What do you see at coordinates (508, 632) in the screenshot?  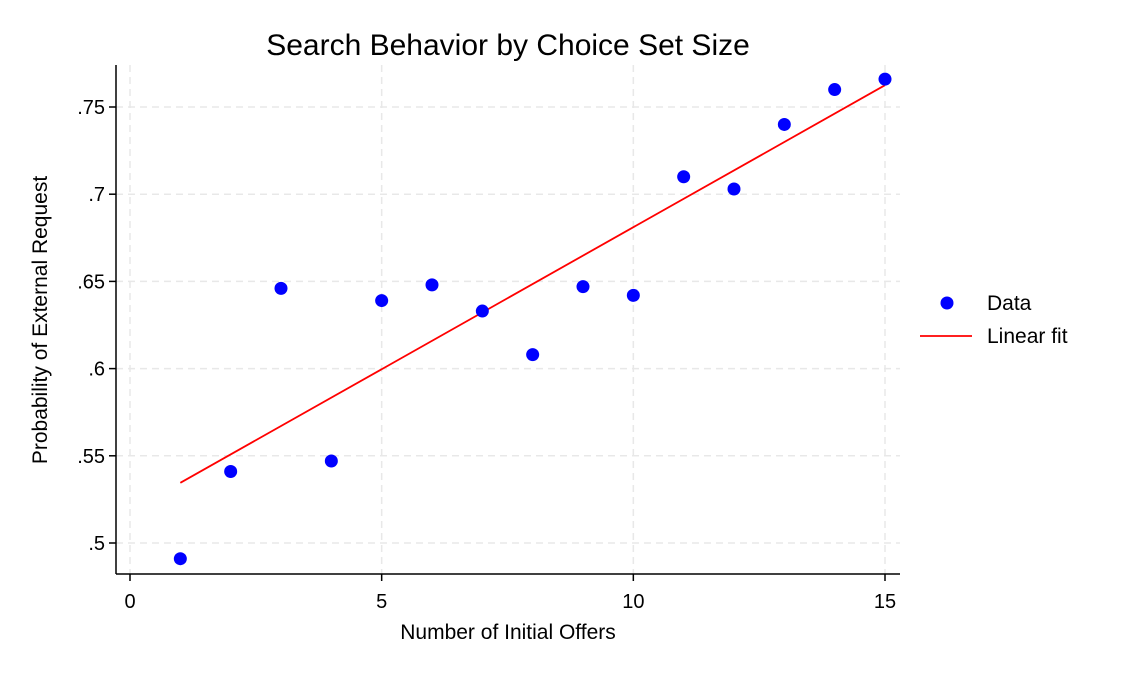 I see `x-axis-label: Number of Initial Offers` at bounding box center [508, 632].